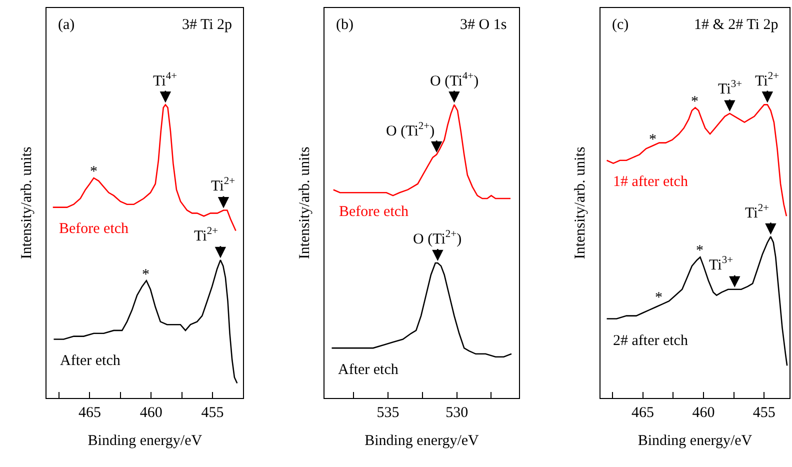  Describe the element at coordinates (650, 341) in the screenshot. I see `series-label: 2# after etch` at that location.